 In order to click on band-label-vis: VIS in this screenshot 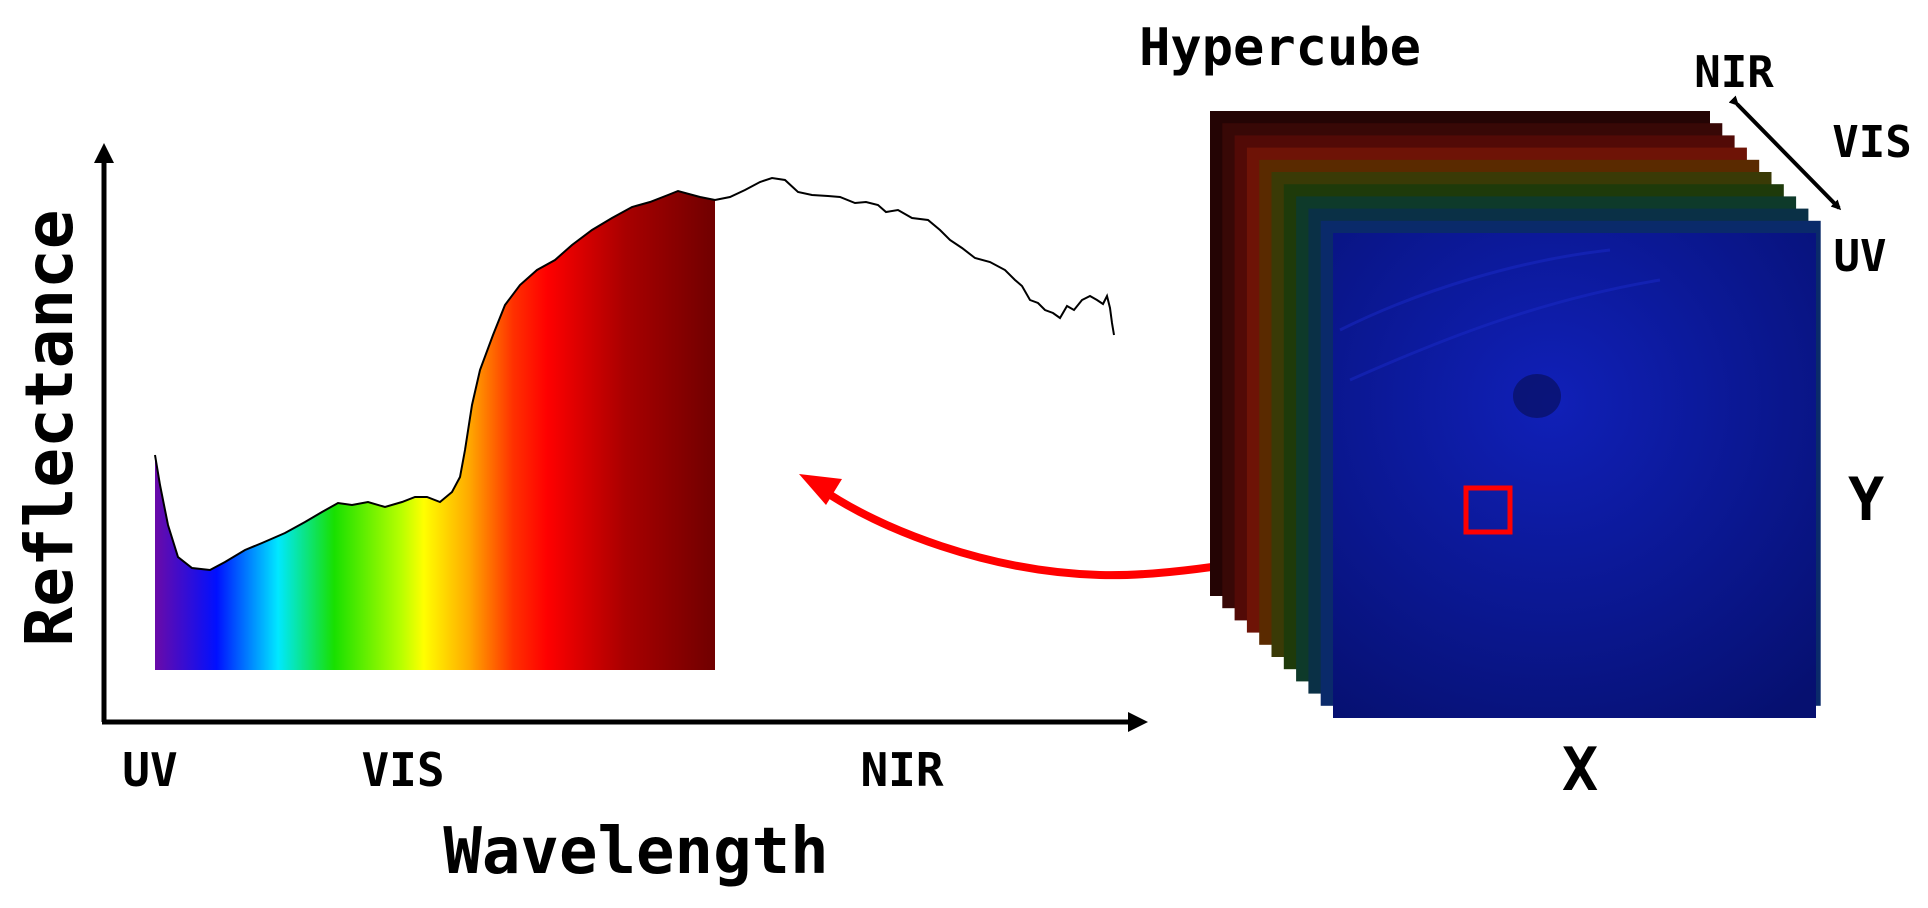, I will do `click(1871, 142)`.